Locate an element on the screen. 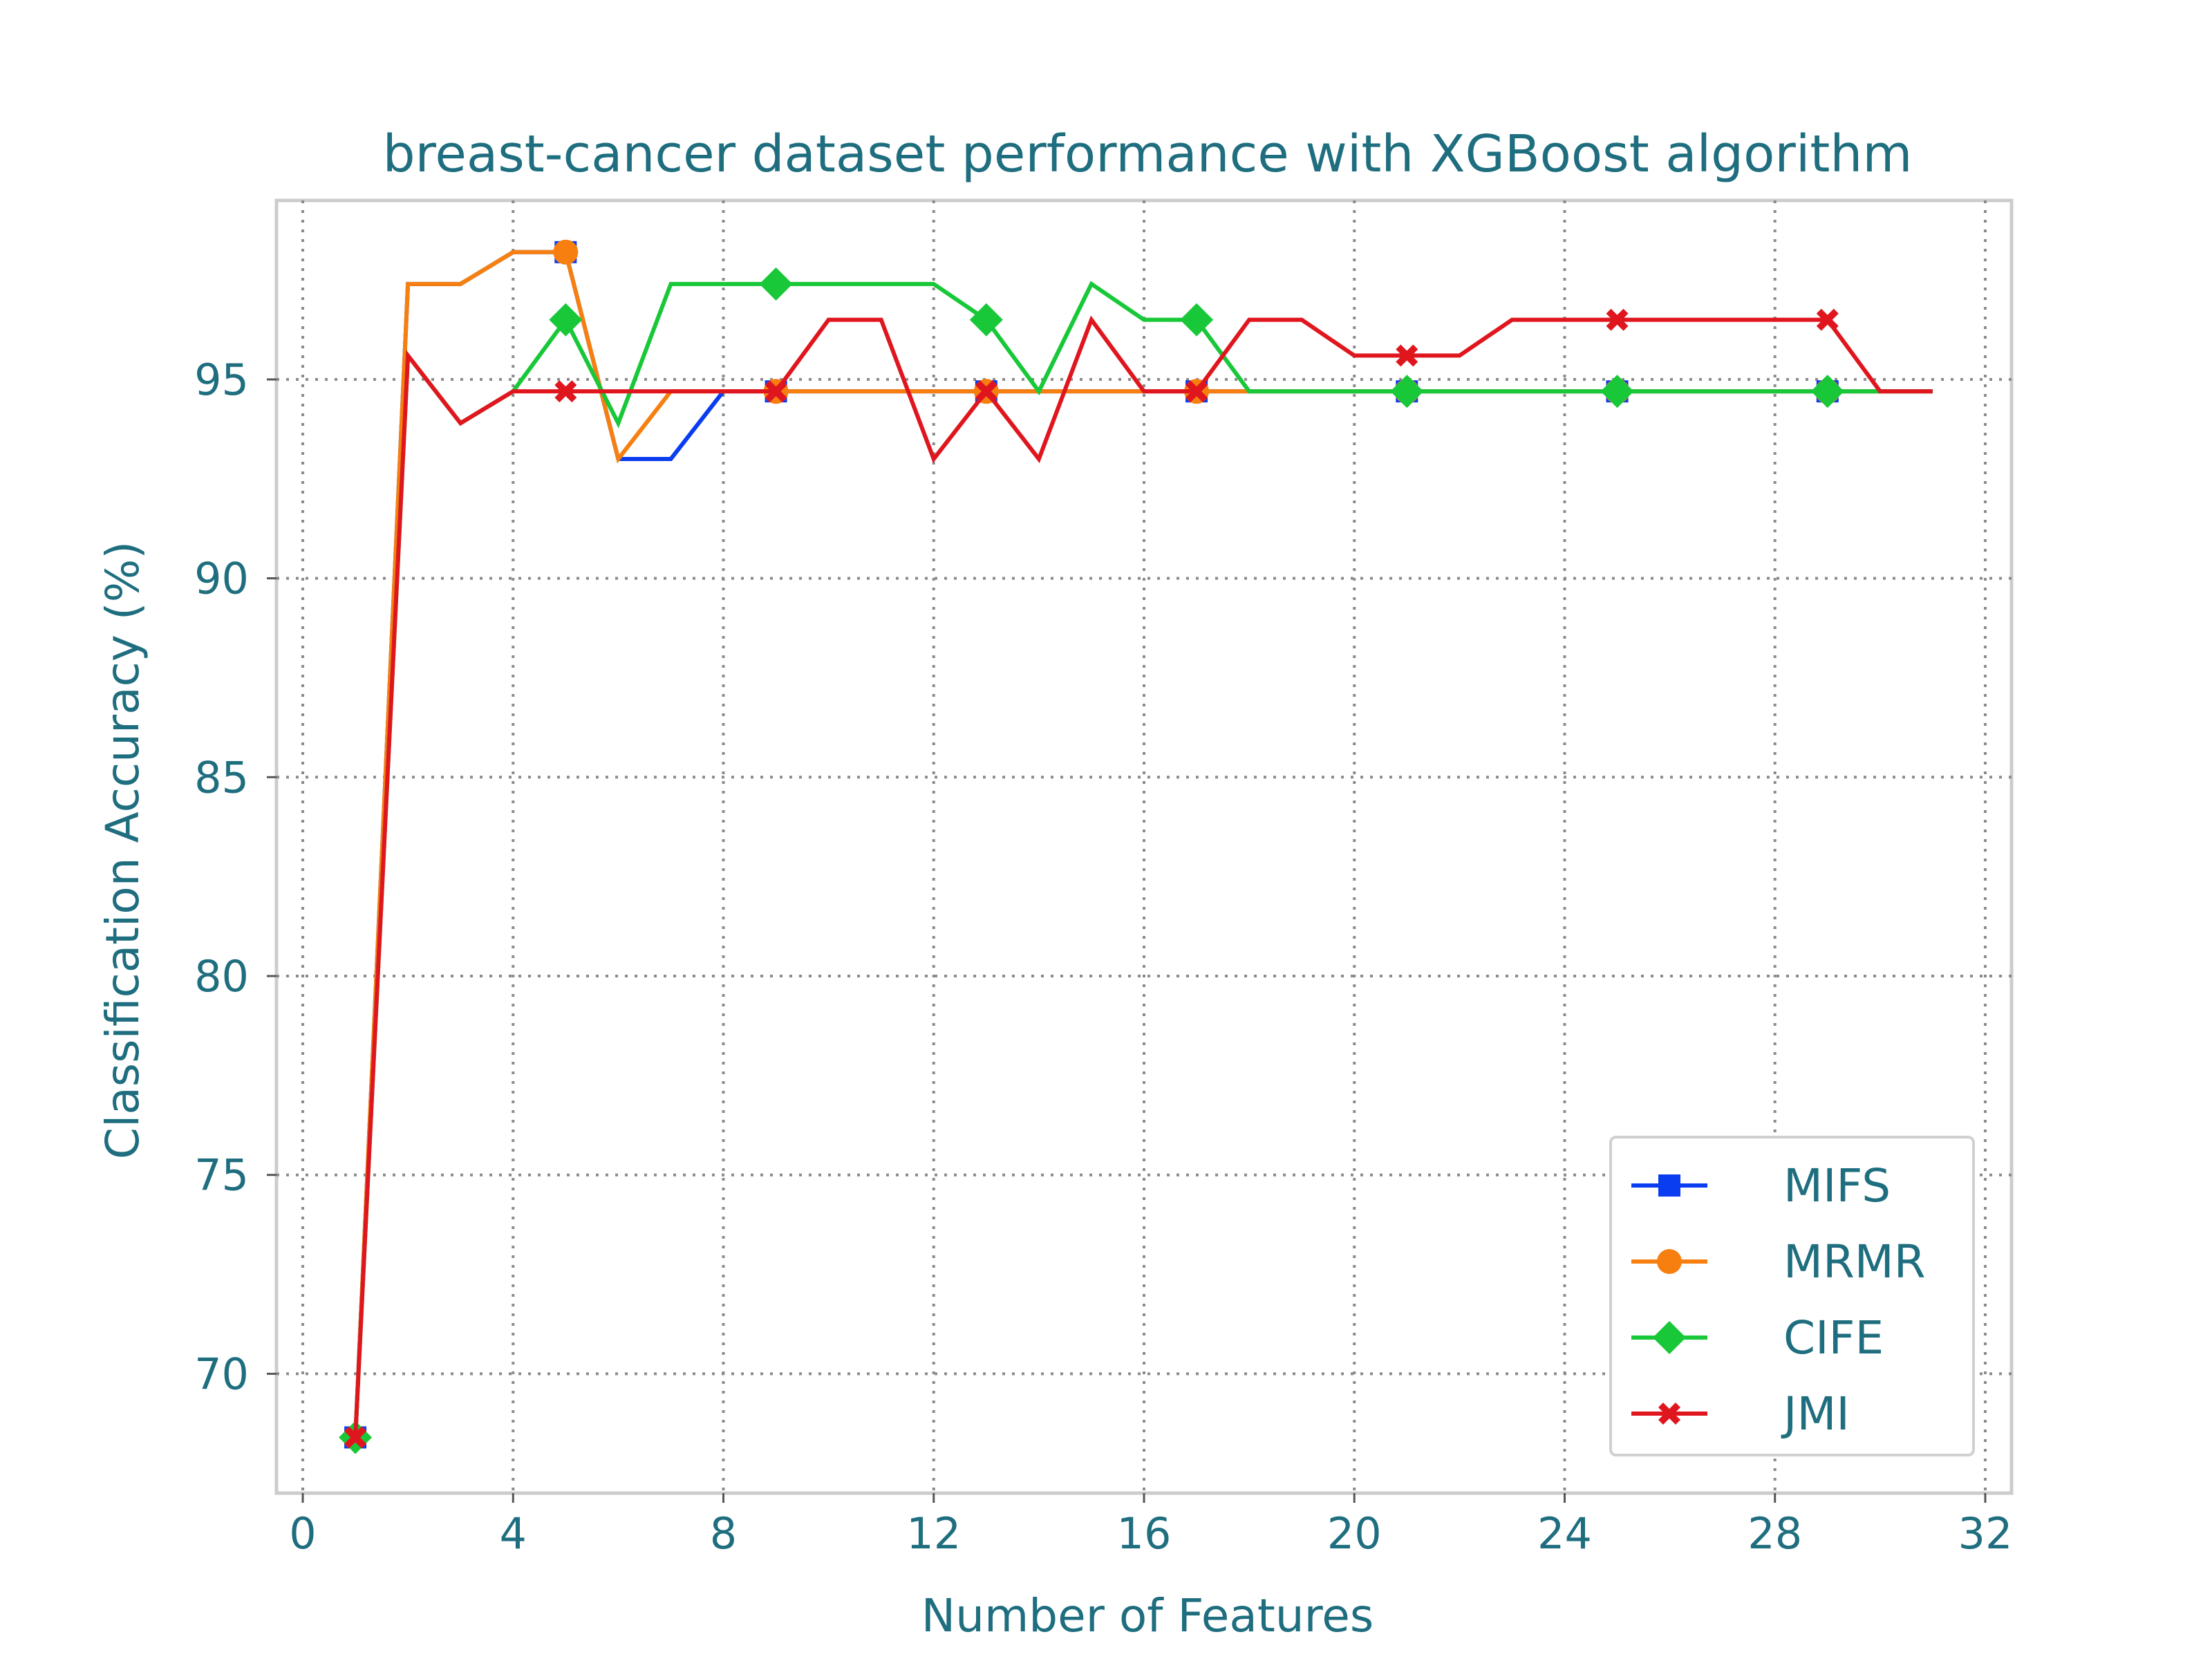 Image resolution: width=2212 pixels, height=1659 pixels. x-tick-label: 32 is located at coordinates (1985, 1534).